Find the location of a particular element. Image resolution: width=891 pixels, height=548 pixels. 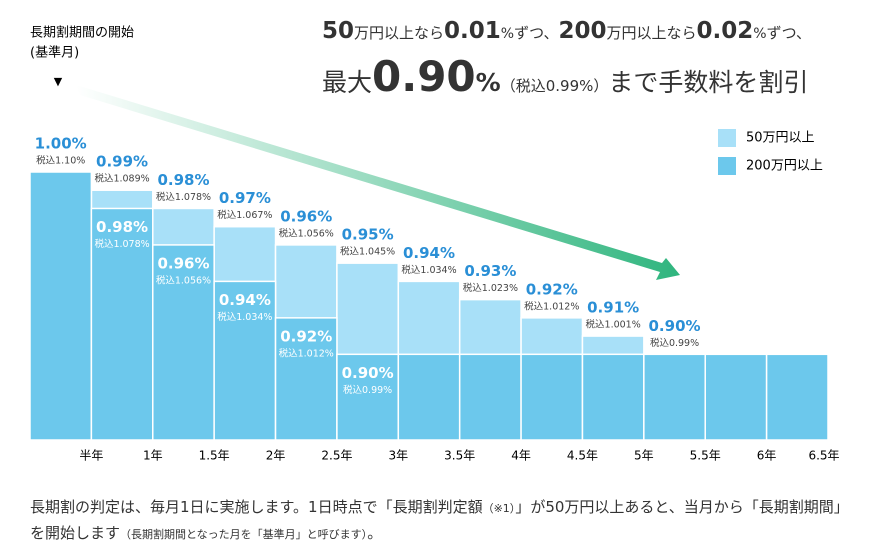

footnote-part: （長期割期間となった月を「基準月」と呼びます） is located at coordinates (244, 534).